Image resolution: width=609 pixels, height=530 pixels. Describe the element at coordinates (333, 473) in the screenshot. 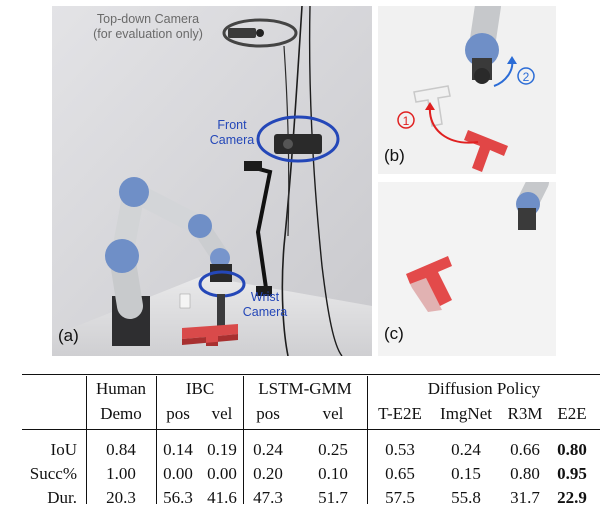

I see `value-cell: 0.10` at that location.